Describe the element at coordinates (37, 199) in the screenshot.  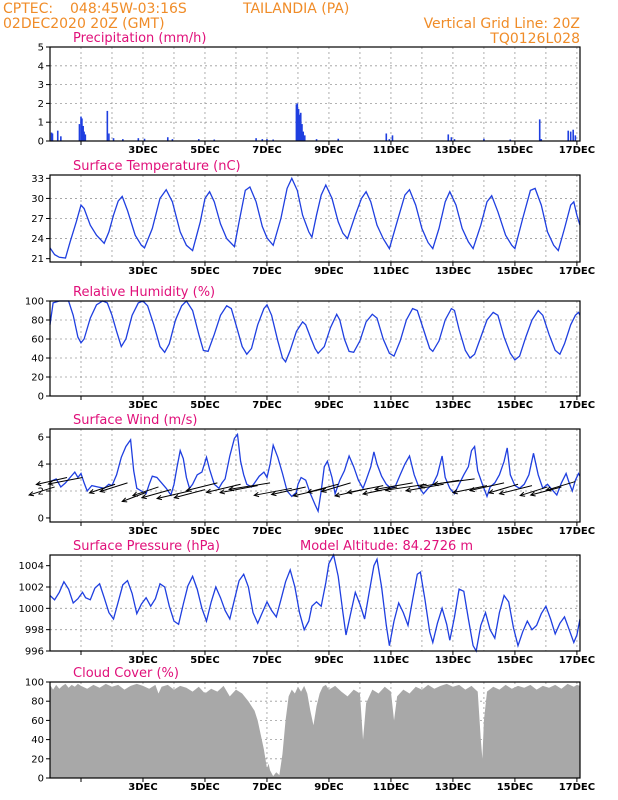
I see `temp-ytick-label: 30` at that location.